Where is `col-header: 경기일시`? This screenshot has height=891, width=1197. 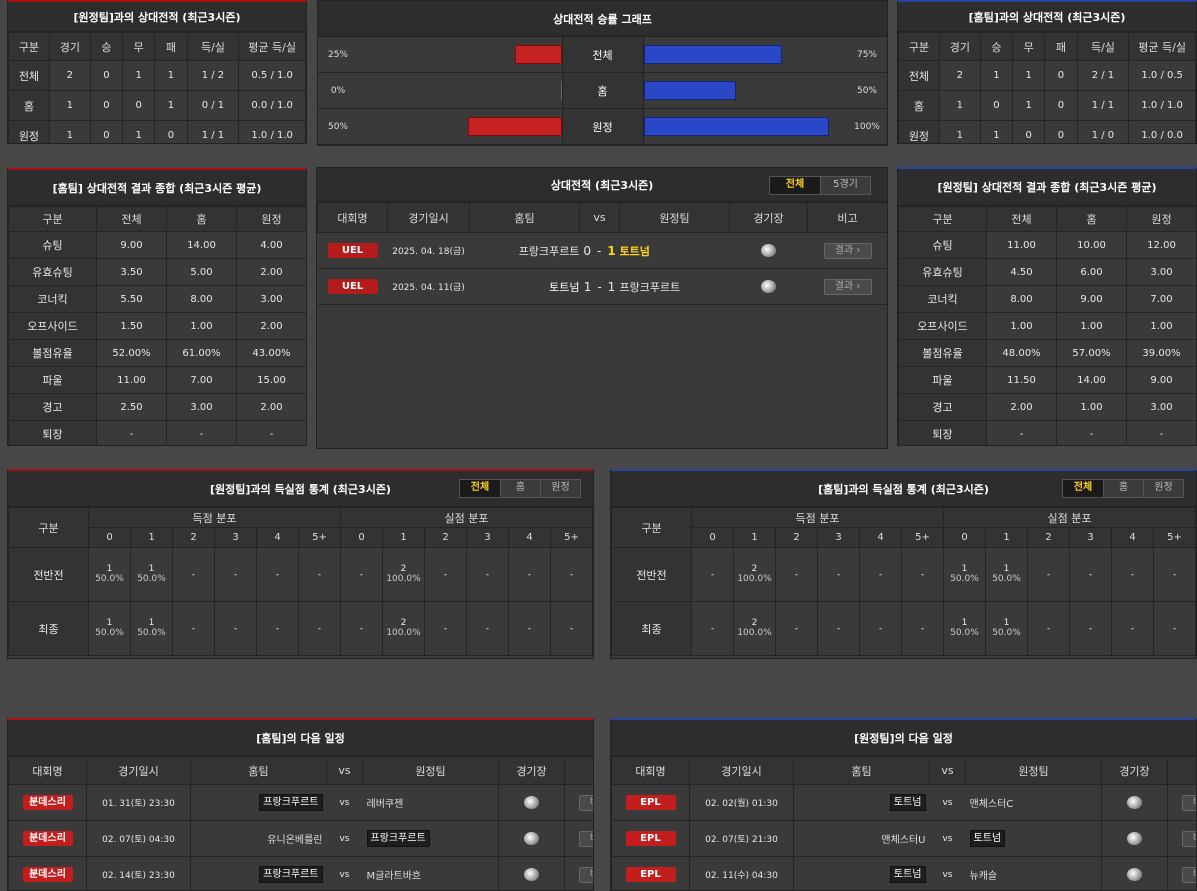
col-header: 경기일시 is located at coordinates (428, 217).